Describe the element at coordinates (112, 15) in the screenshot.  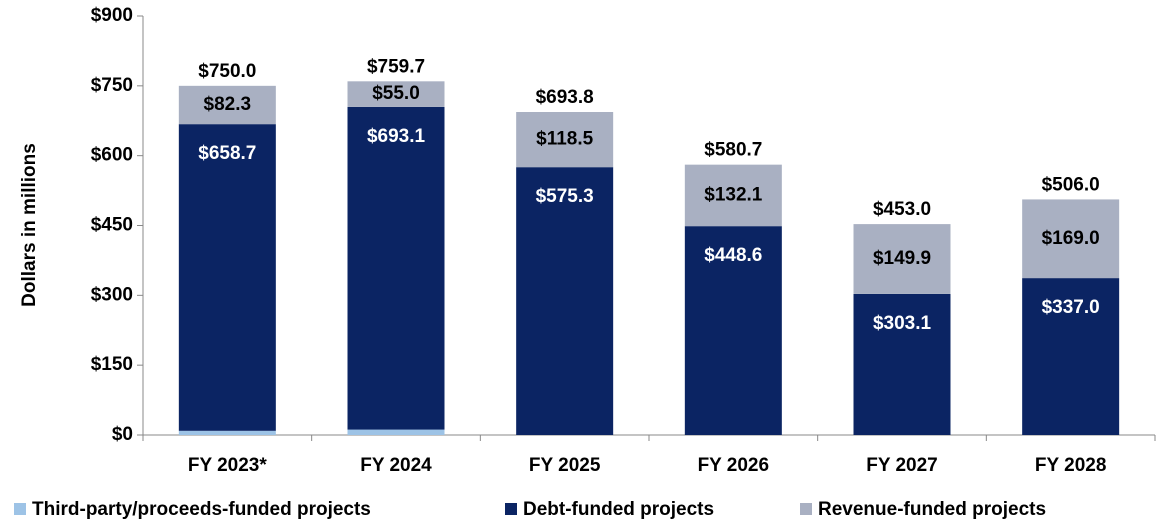
I see `y-tick-label: $900` at that location.